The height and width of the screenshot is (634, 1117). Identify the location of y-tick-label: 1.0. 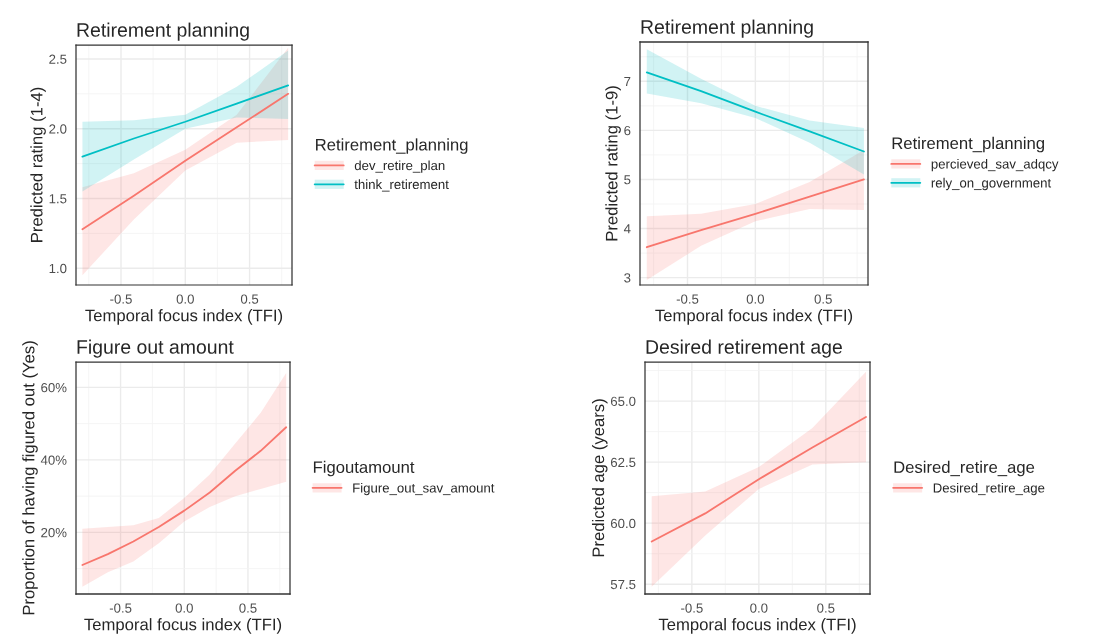
(58, 268).